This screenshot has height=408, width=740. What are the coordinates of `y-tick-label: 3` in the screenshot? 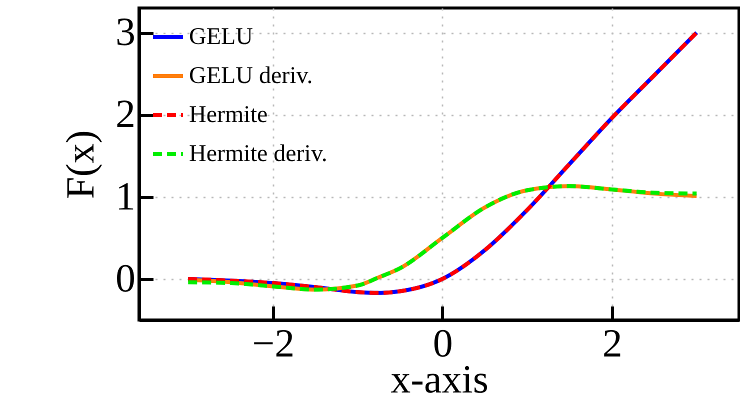 It's located at (126, 31).